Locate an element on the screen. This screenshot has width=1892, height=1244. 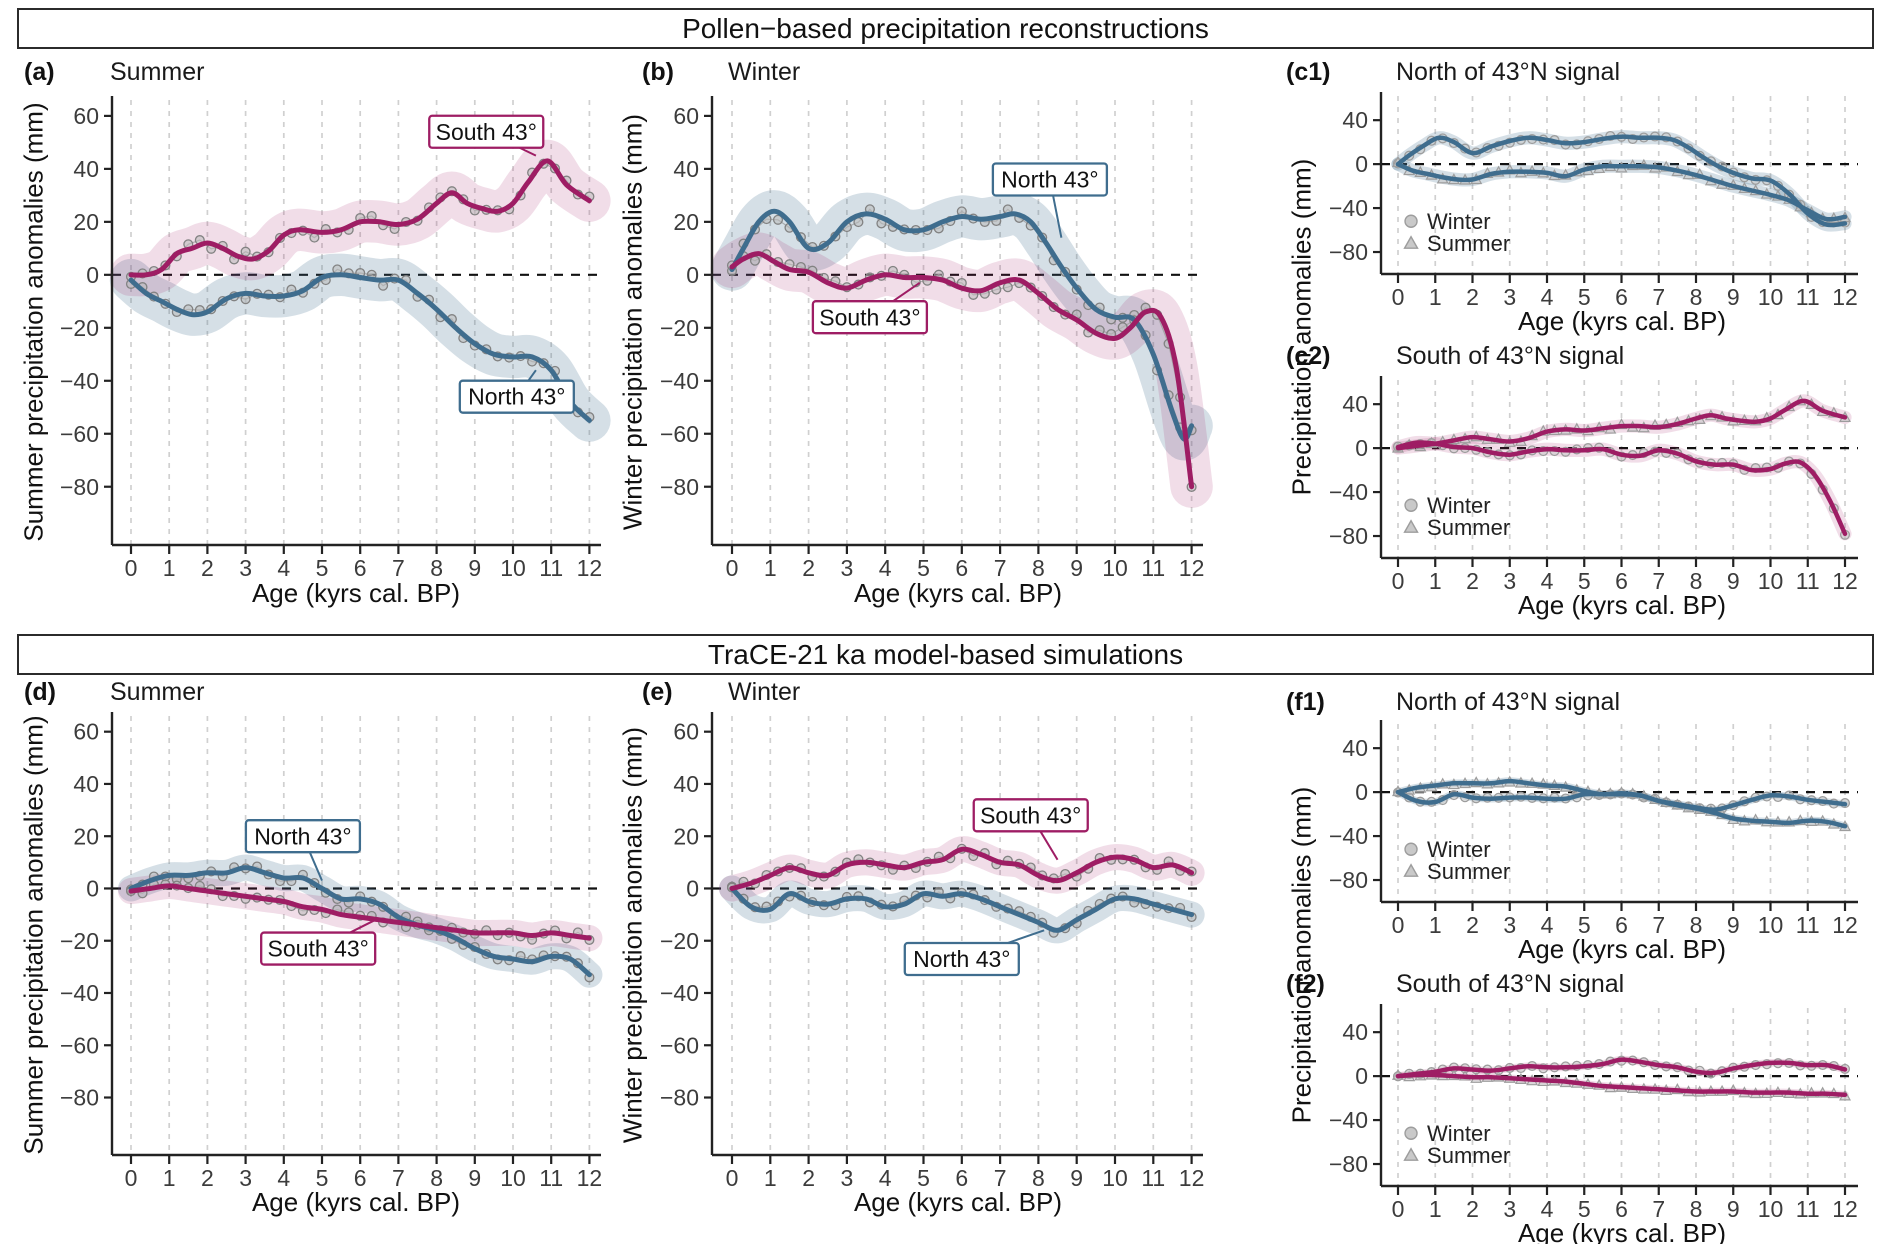
line-b-North 43° is located at coordinates (962, 325).